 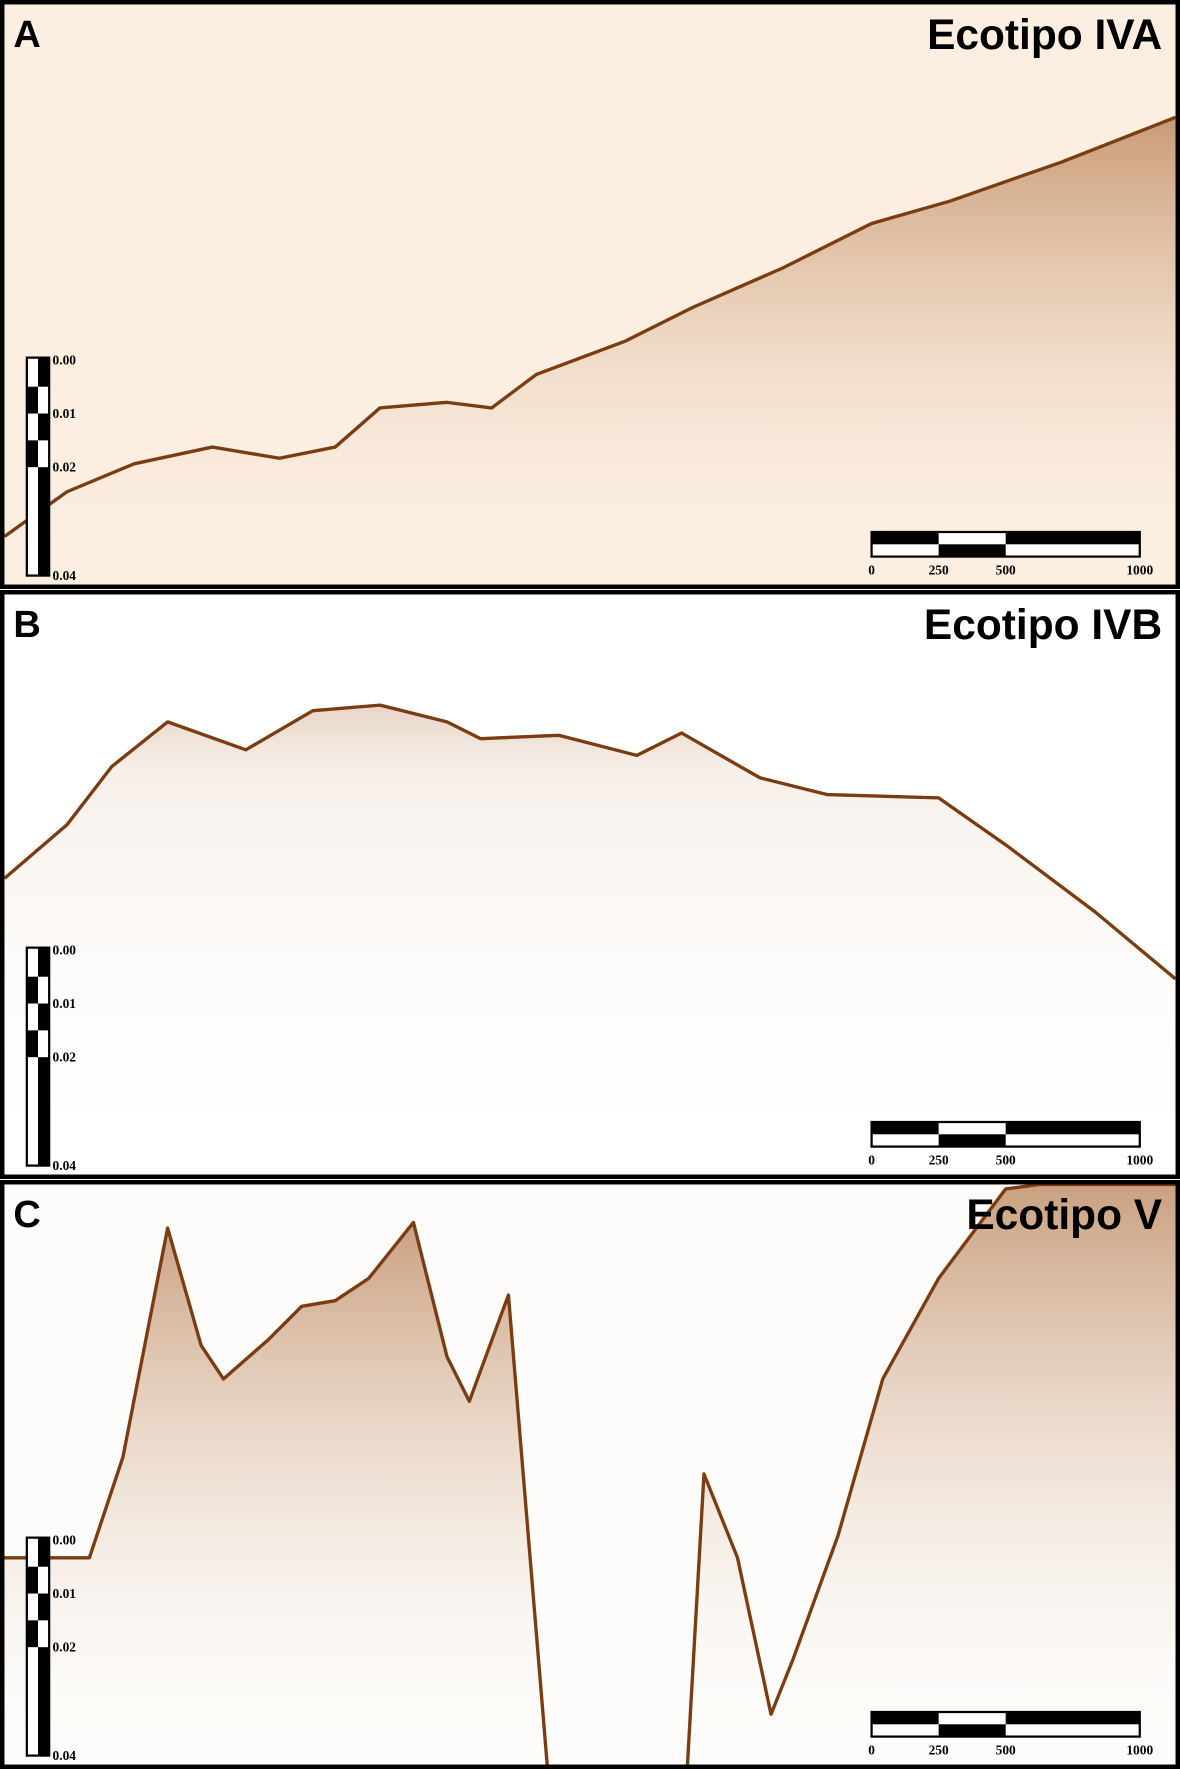 What do you see at coordinates (1044, 34) in the screenshot?
I see `panel-title: Ecotipo IVA` at bounding box center [1044, 34].